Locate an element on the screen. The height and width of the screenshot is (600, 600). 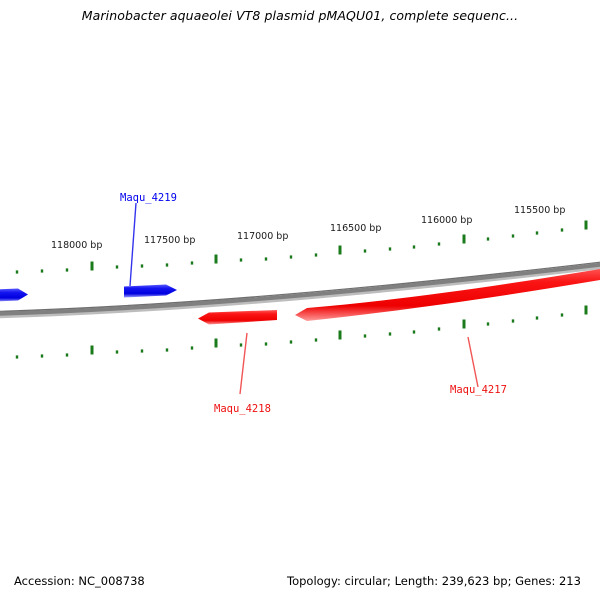
sequence-backbone is located at coordinates (300, 290).